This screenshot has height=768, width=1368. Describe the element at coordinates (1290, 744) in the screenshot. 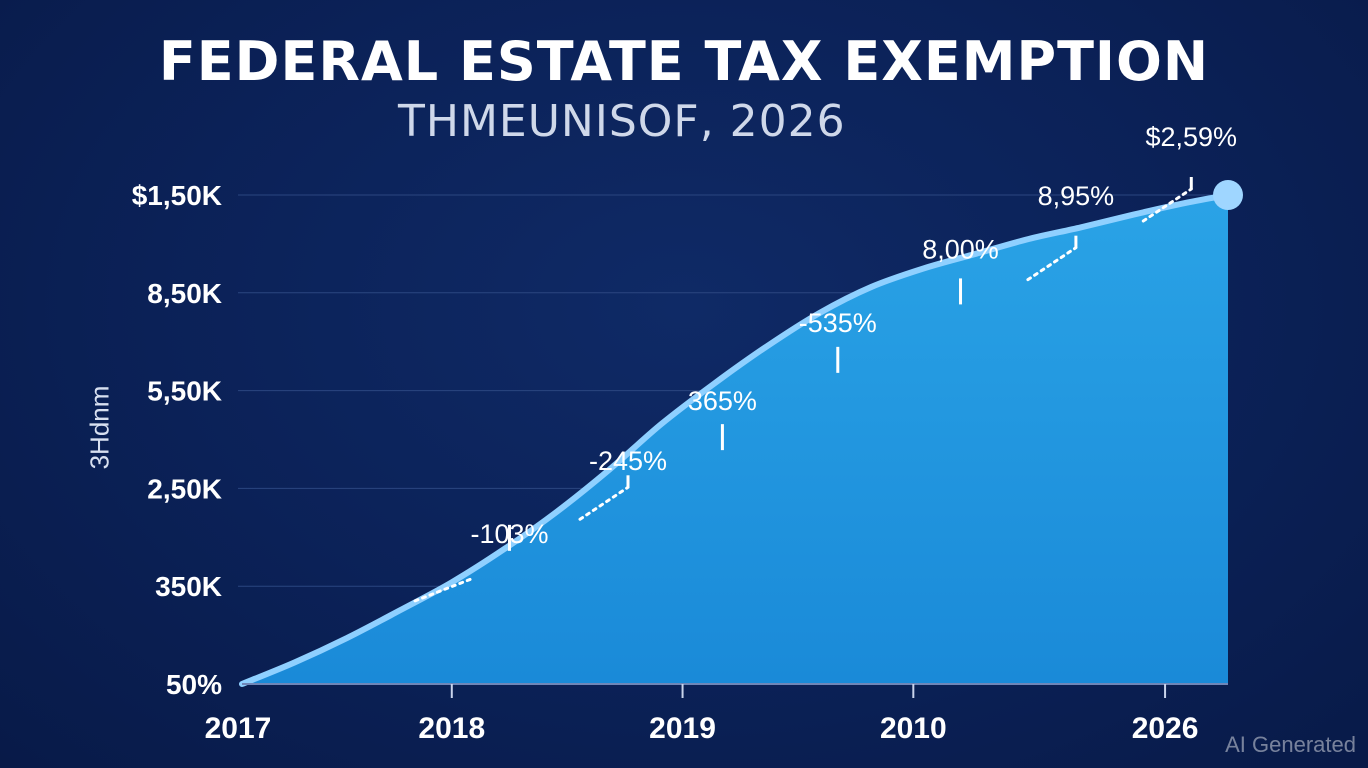

I see `watermark: AI Generated` at that location.